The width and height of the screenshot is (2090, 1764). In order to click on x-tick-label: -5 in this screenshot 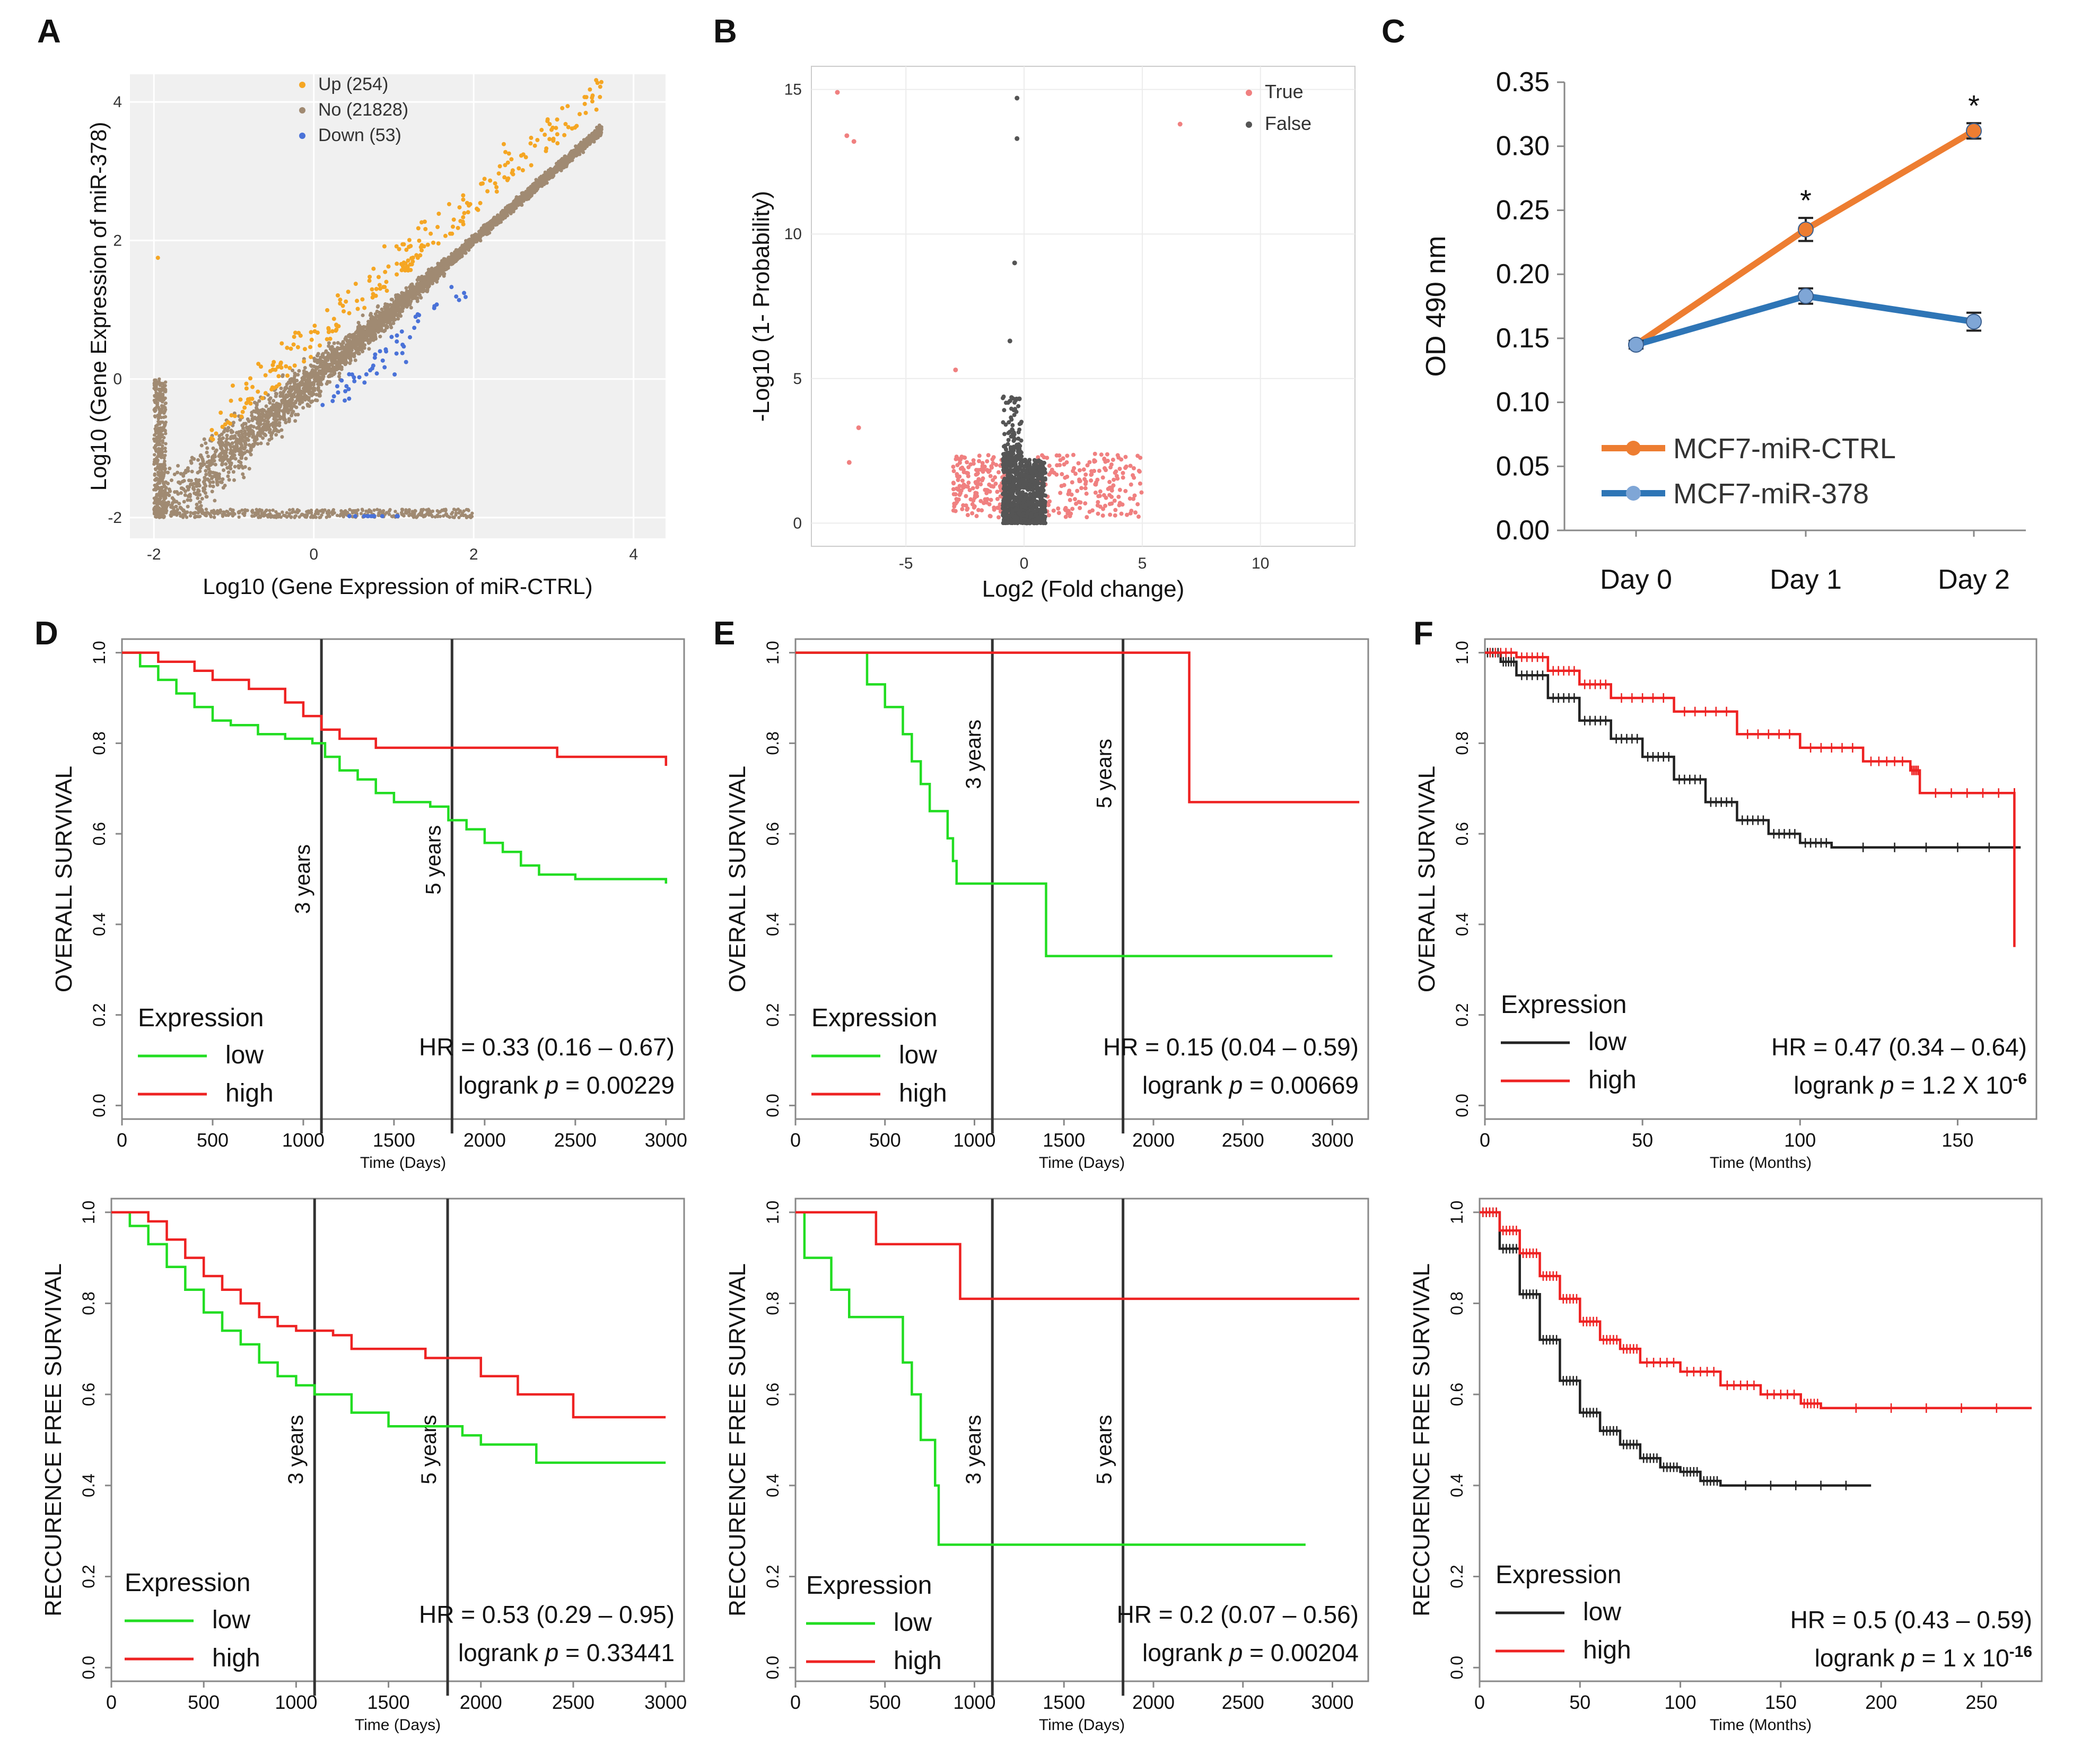, I will do `click(906, 563)`.